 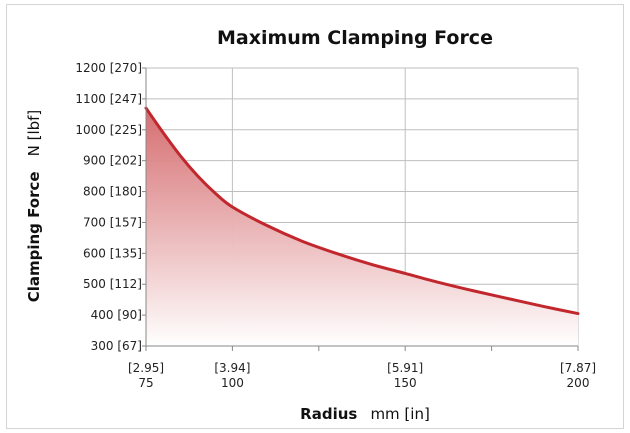 I want to click on x-tick-label-inch: [3.94], so click(x=232, y=368).